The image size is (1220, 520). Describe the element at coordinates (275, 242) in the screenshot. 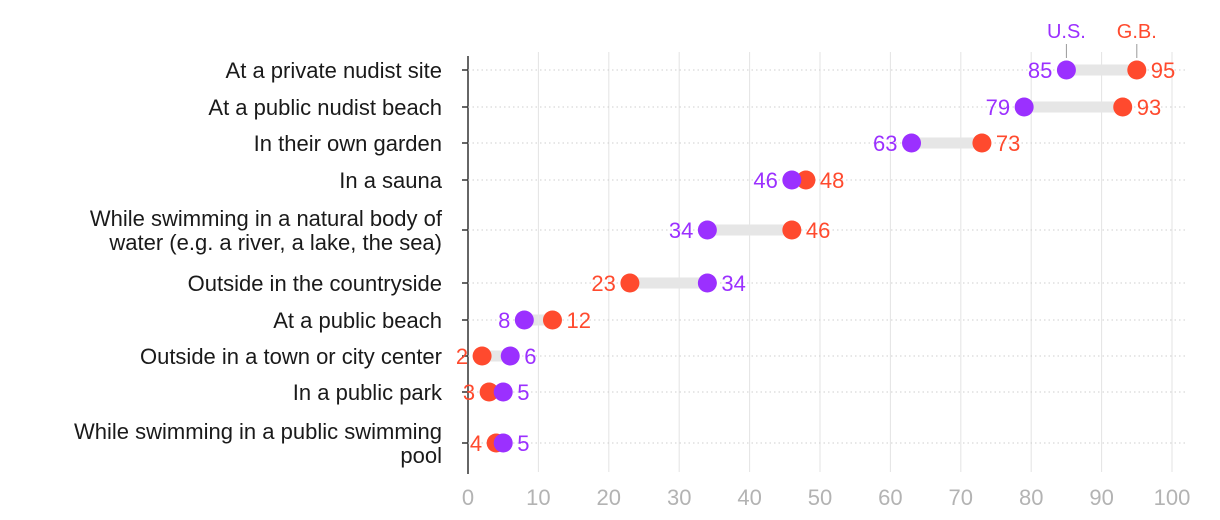

I see `category-label-line: water (e.g. a river, a lake, the sea)` at that location.